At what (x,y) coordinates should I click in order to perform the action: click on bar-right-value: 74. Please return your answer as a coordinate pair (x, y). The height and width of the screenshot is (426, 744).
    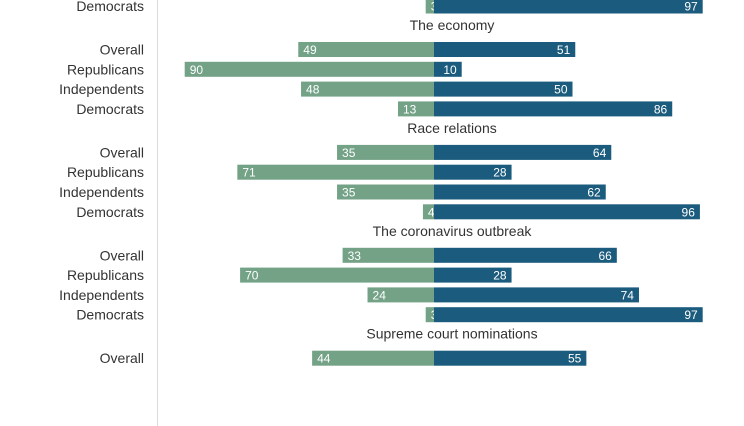
    Looking at the image, I should click on (628, 295).